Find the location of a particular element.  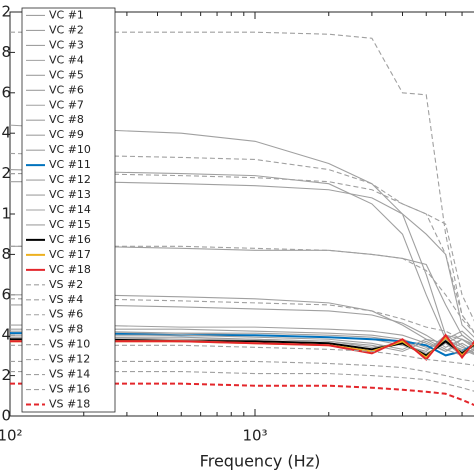

legend-label: VS #12 is located at coordinates (69, 359).